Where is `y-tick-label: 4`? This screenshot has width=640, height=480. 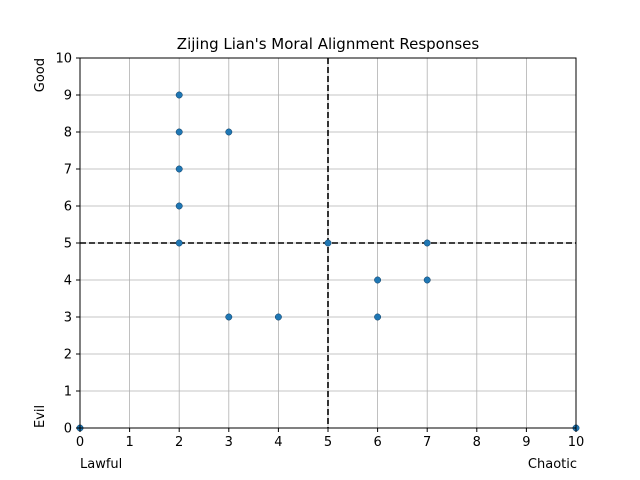 y-tick-label: 4 is located at coordinates (68, 281).